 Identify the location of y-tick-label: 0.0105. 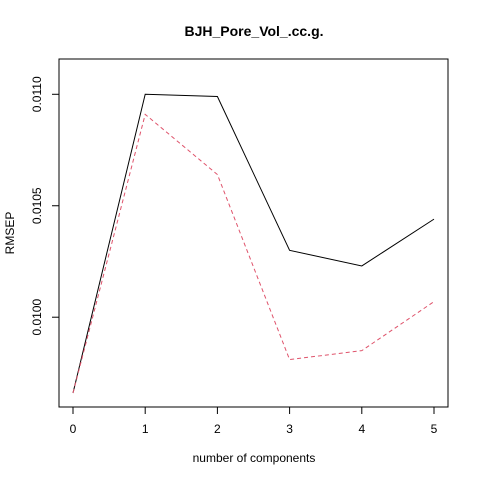
(37, 205).